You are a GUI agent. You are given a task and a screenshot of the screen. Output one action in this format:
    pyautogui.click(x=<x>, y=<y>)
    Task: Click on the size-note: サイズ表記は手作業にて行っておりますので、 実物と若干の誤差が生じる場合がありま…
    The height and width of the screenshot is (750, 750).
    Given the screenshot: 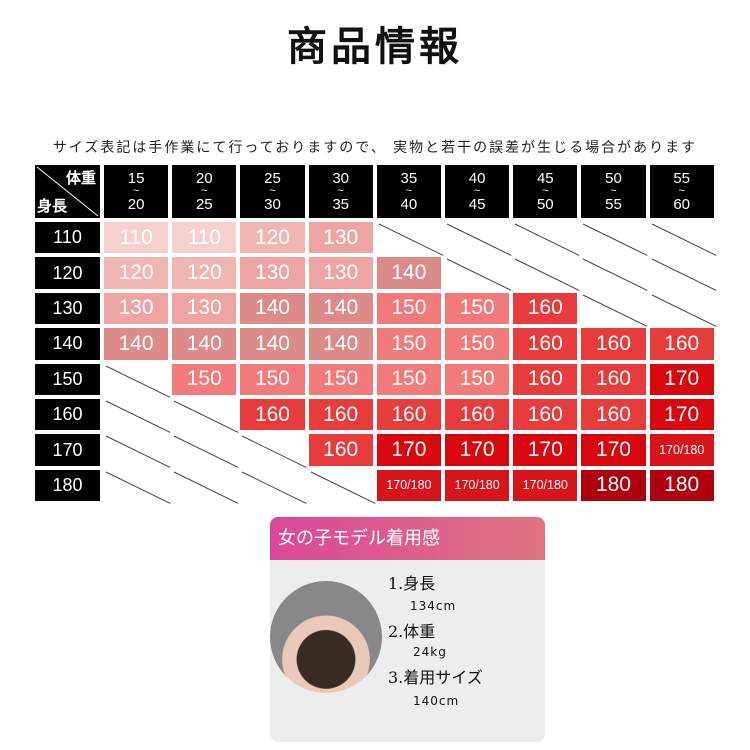 What is the action you would take?
    pyautogui.click(x=375, y=148)
    